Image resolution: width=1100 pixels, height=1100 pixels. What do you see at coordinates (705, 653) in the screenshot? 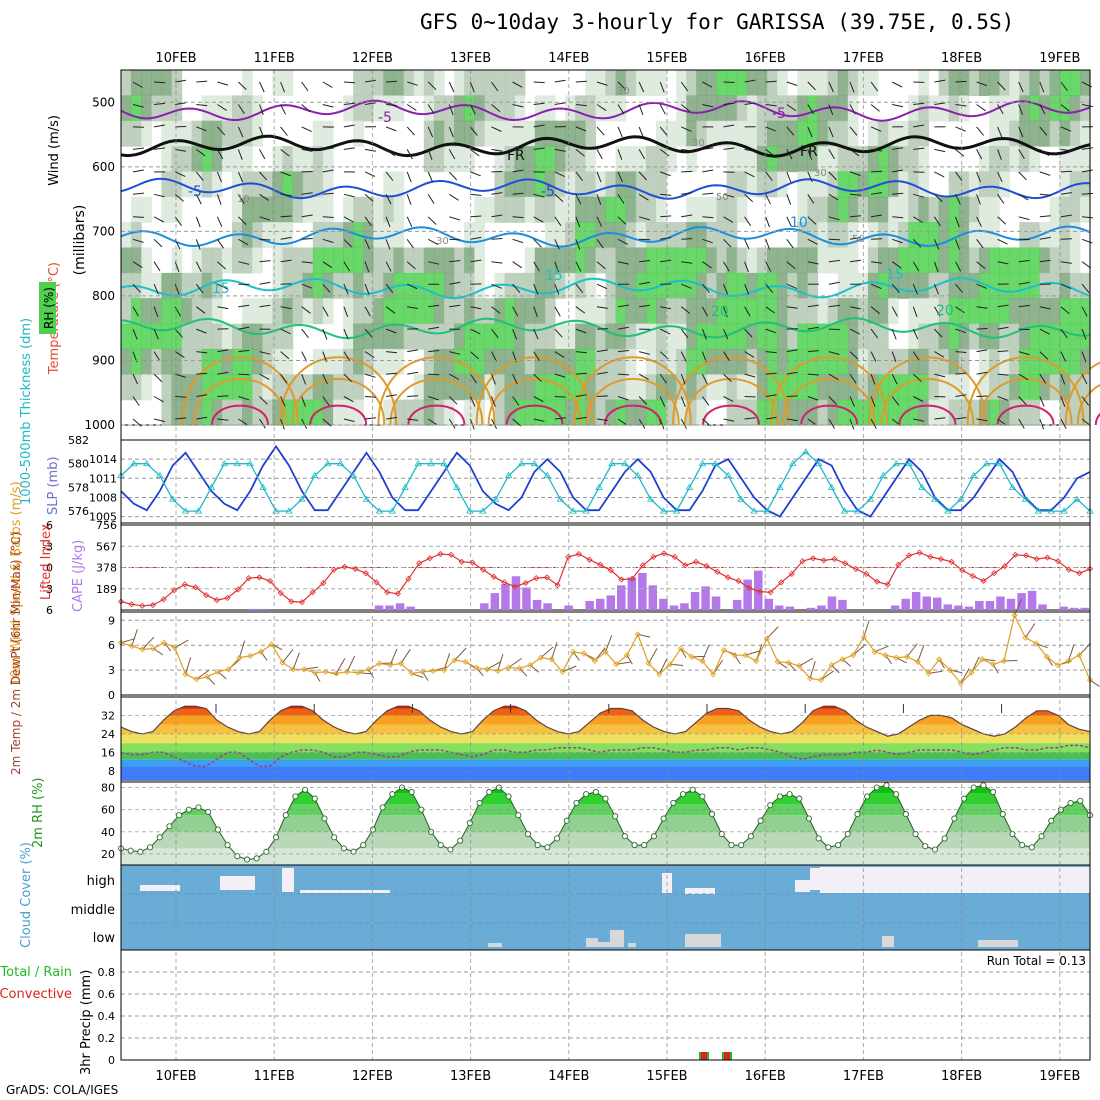
I see `surface-wind-barb` at bounding box center [705, 653].